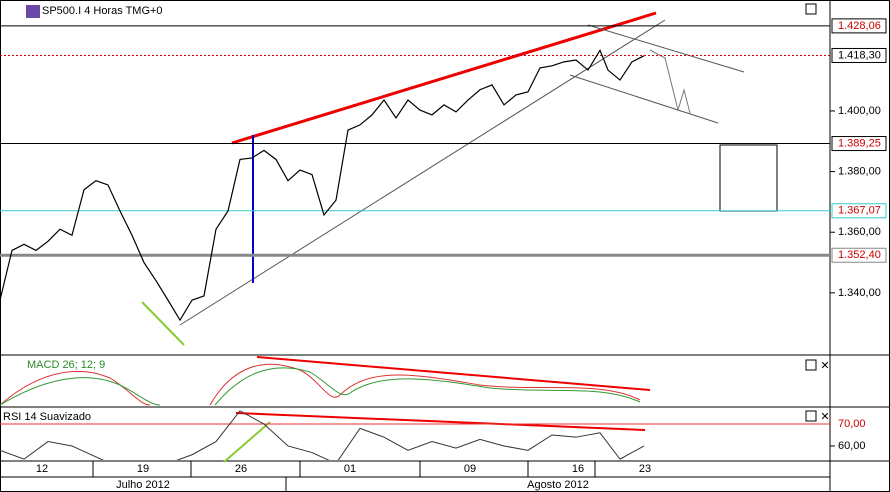  Describe the element at coordinates (42, 469) in the screenshot. I see `x-tick-label: 12` at that location.